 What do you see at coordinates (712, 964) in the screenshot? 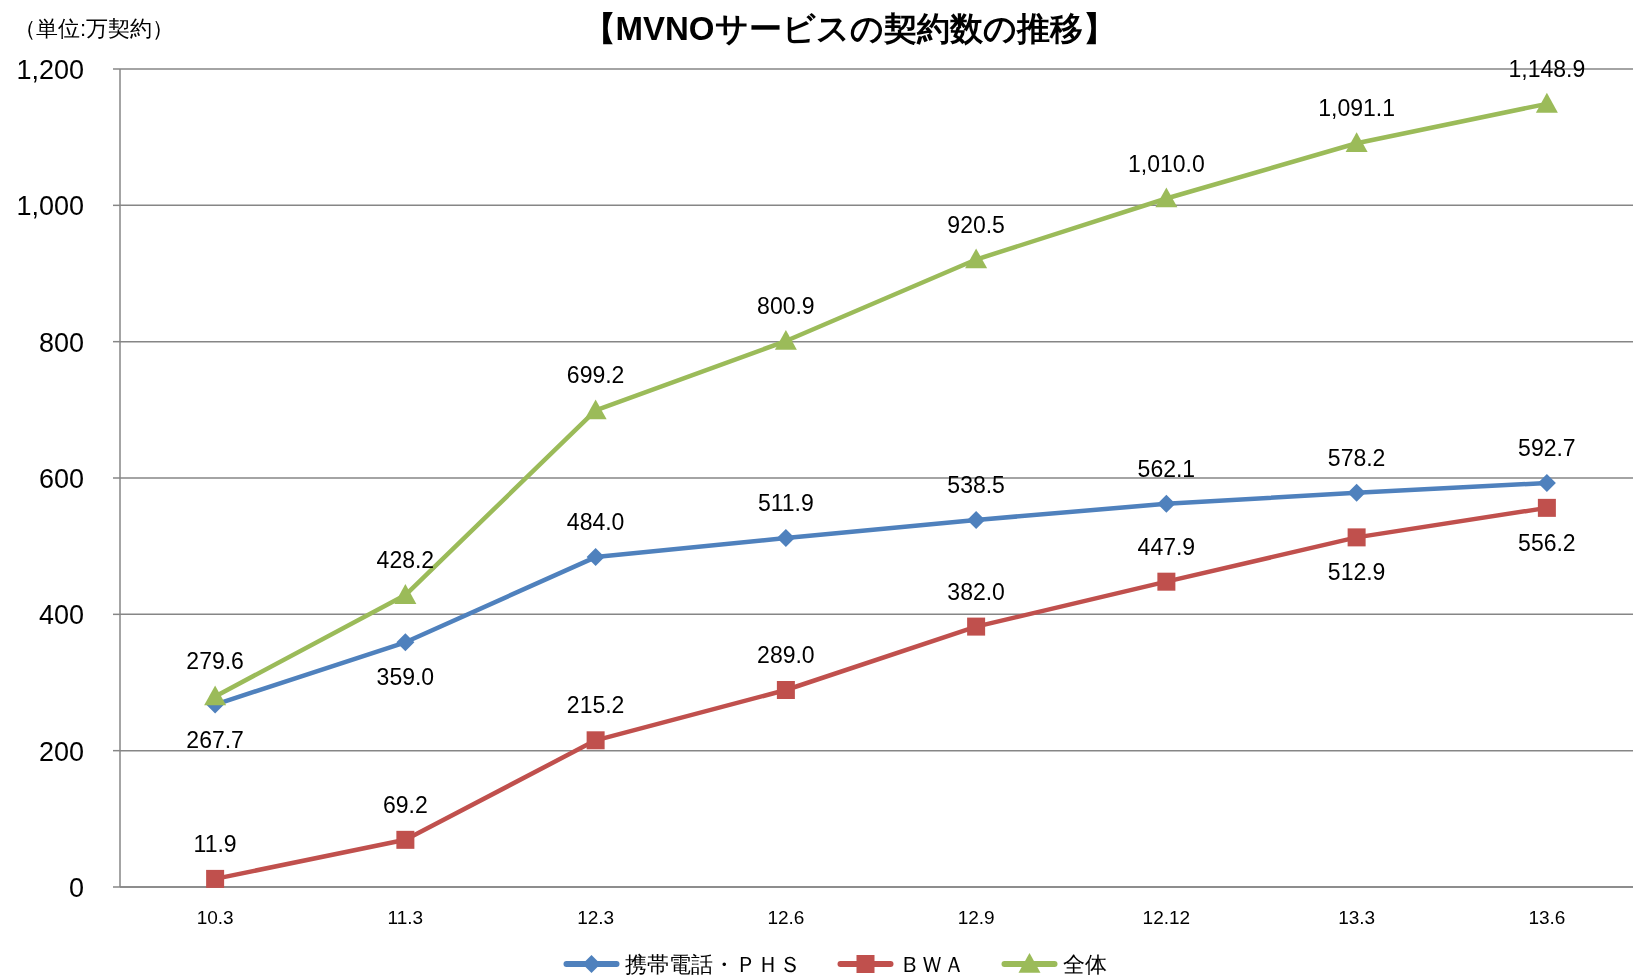
I see `legend-label: 携帯電話・ＰＨＳ` at bounding box center [712, 964].